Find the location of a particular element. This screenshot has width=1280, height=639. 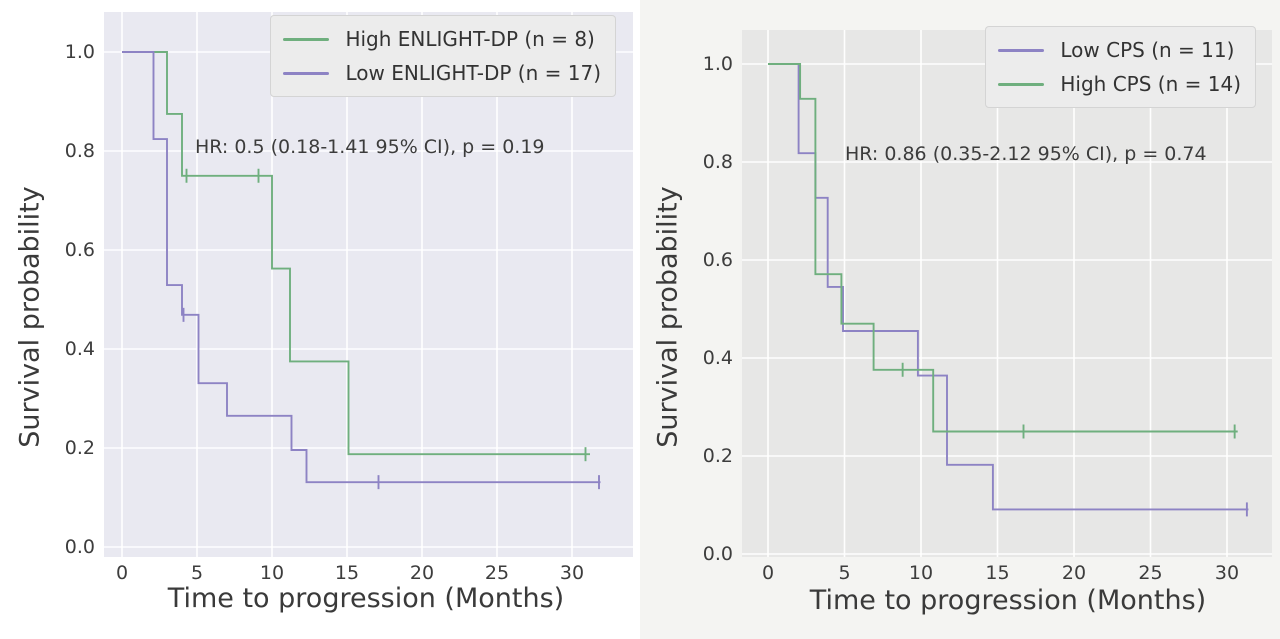

legend-item: Low CPS (n = 11) is located at coordinates (1119, 50).